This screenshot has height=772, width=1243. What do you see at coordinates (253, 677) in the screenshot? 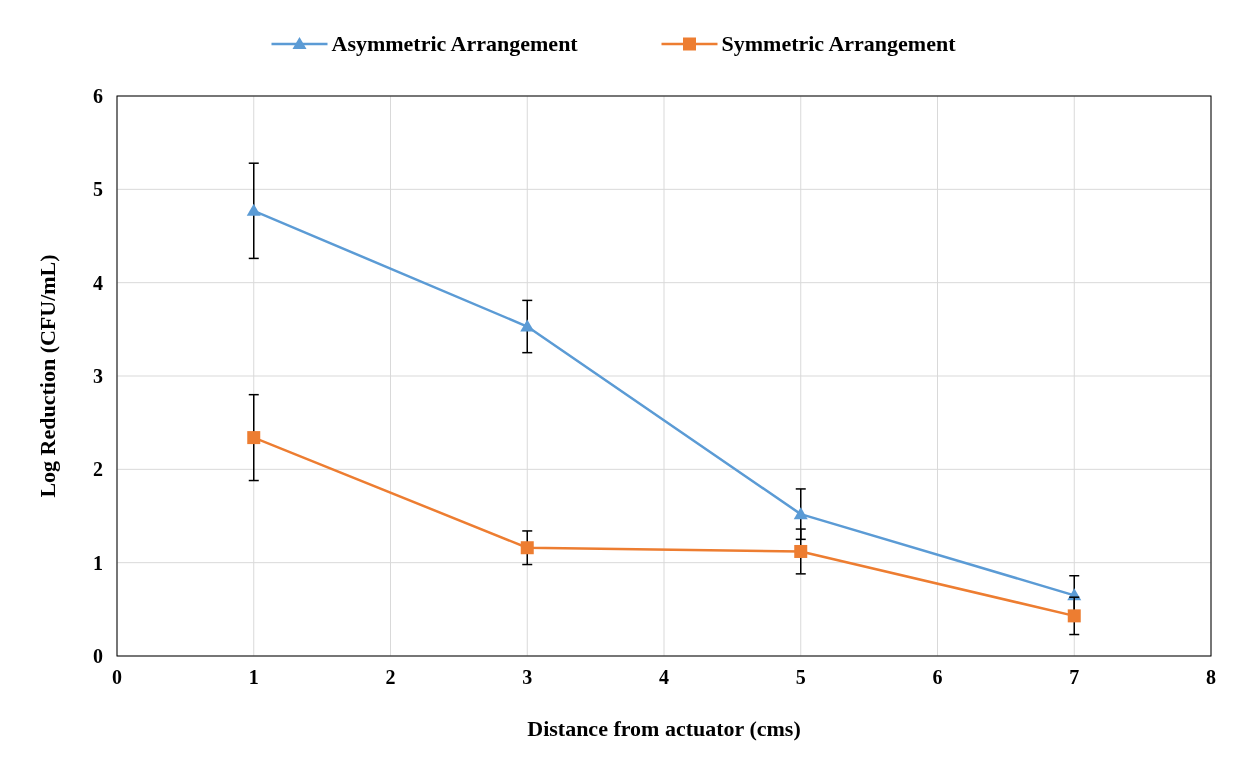
I see `x-tick-label: 1` at bounding box center [253, 677].